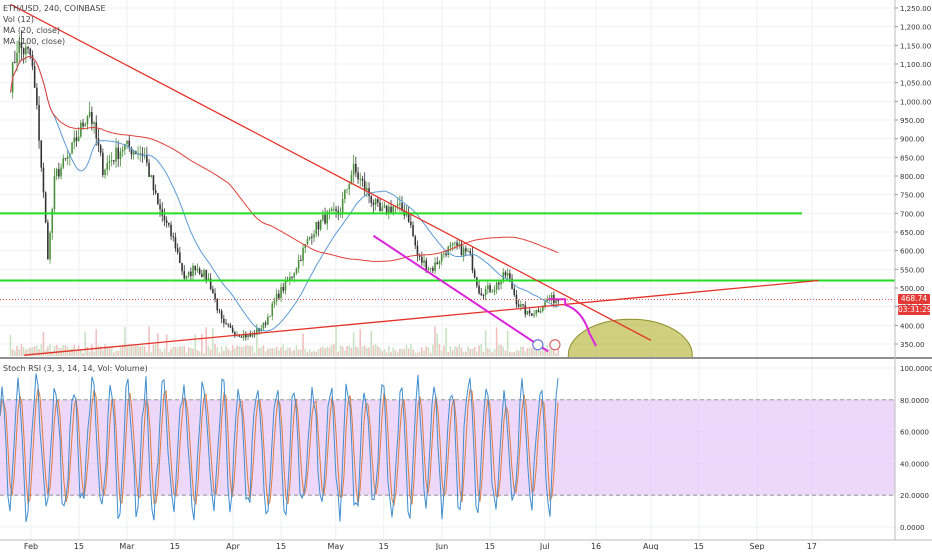  I want to click on y-tick-label: 1,050.00, so click(915, 84).